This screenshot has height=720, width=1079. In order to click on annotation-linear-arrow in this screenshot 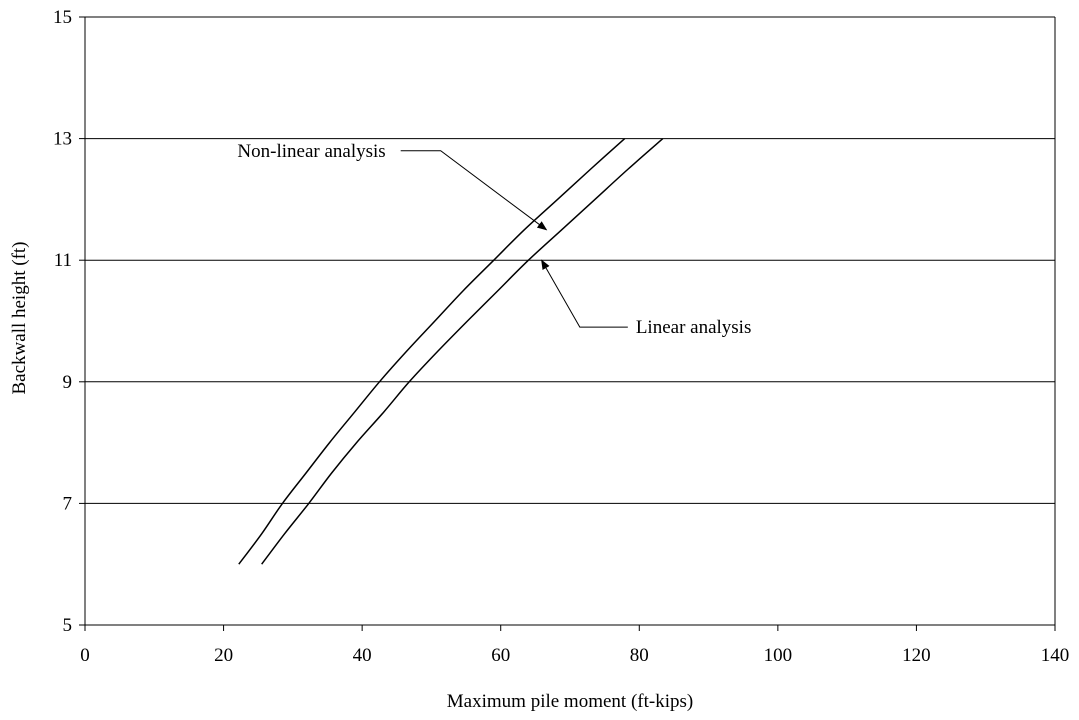, I will do `click(584, 293)`.